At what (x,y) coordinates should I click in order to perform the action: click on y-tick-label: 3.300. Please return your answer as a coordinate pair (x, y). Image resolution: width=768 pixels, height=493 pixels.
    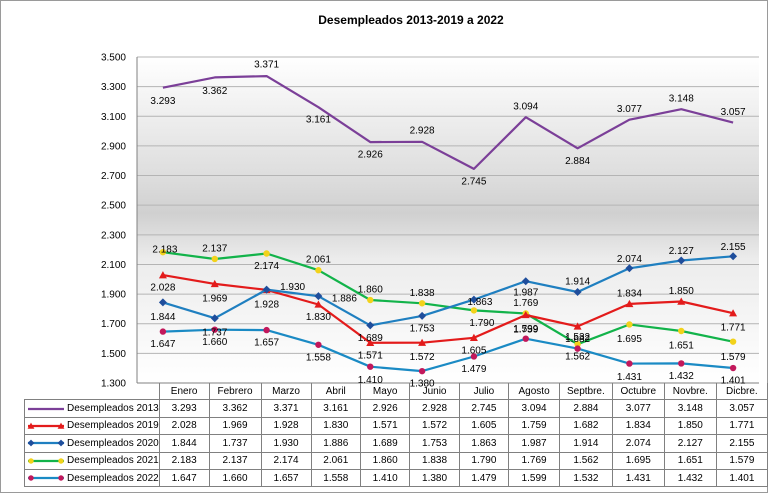
    Looking at the image, I should click on (113, 87).